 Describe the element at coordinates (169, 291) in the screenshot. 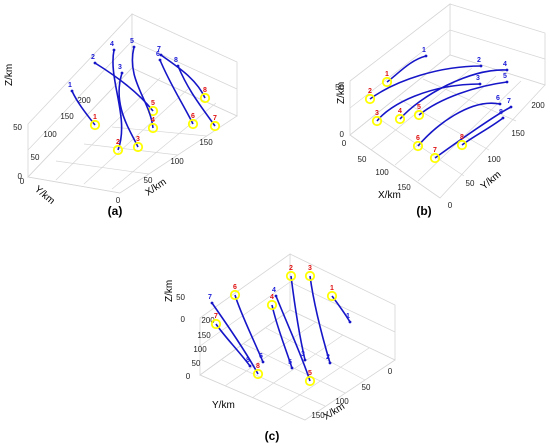

I see `panel-c-zlabel: Z/km` at that location.